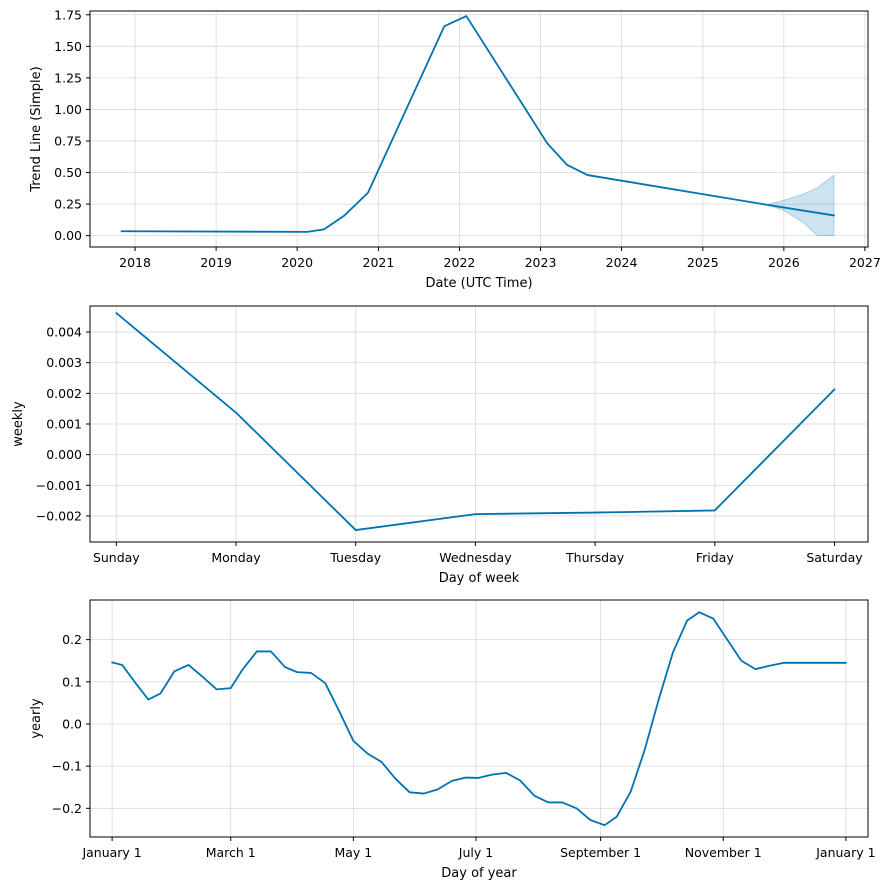 This screenshot has width=889, height=890. What do you see at coordinates (478, 283) in the screenshot?
I see `trend-x-axis-label: Date (UTC Time)` at bounding box center [478, 283].